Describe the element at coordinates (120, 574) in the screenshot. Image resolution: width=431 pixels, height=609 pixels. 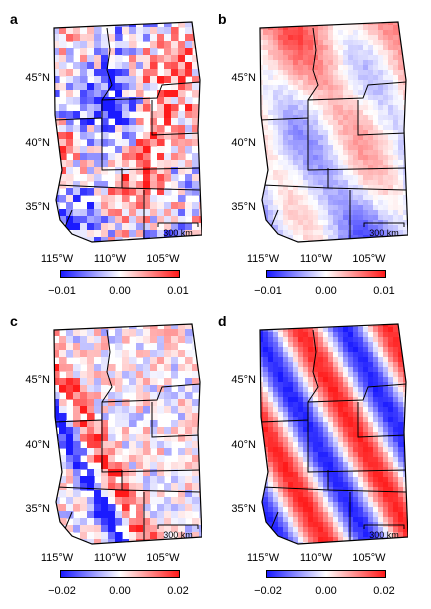
I see `colorbar-c` at that location.